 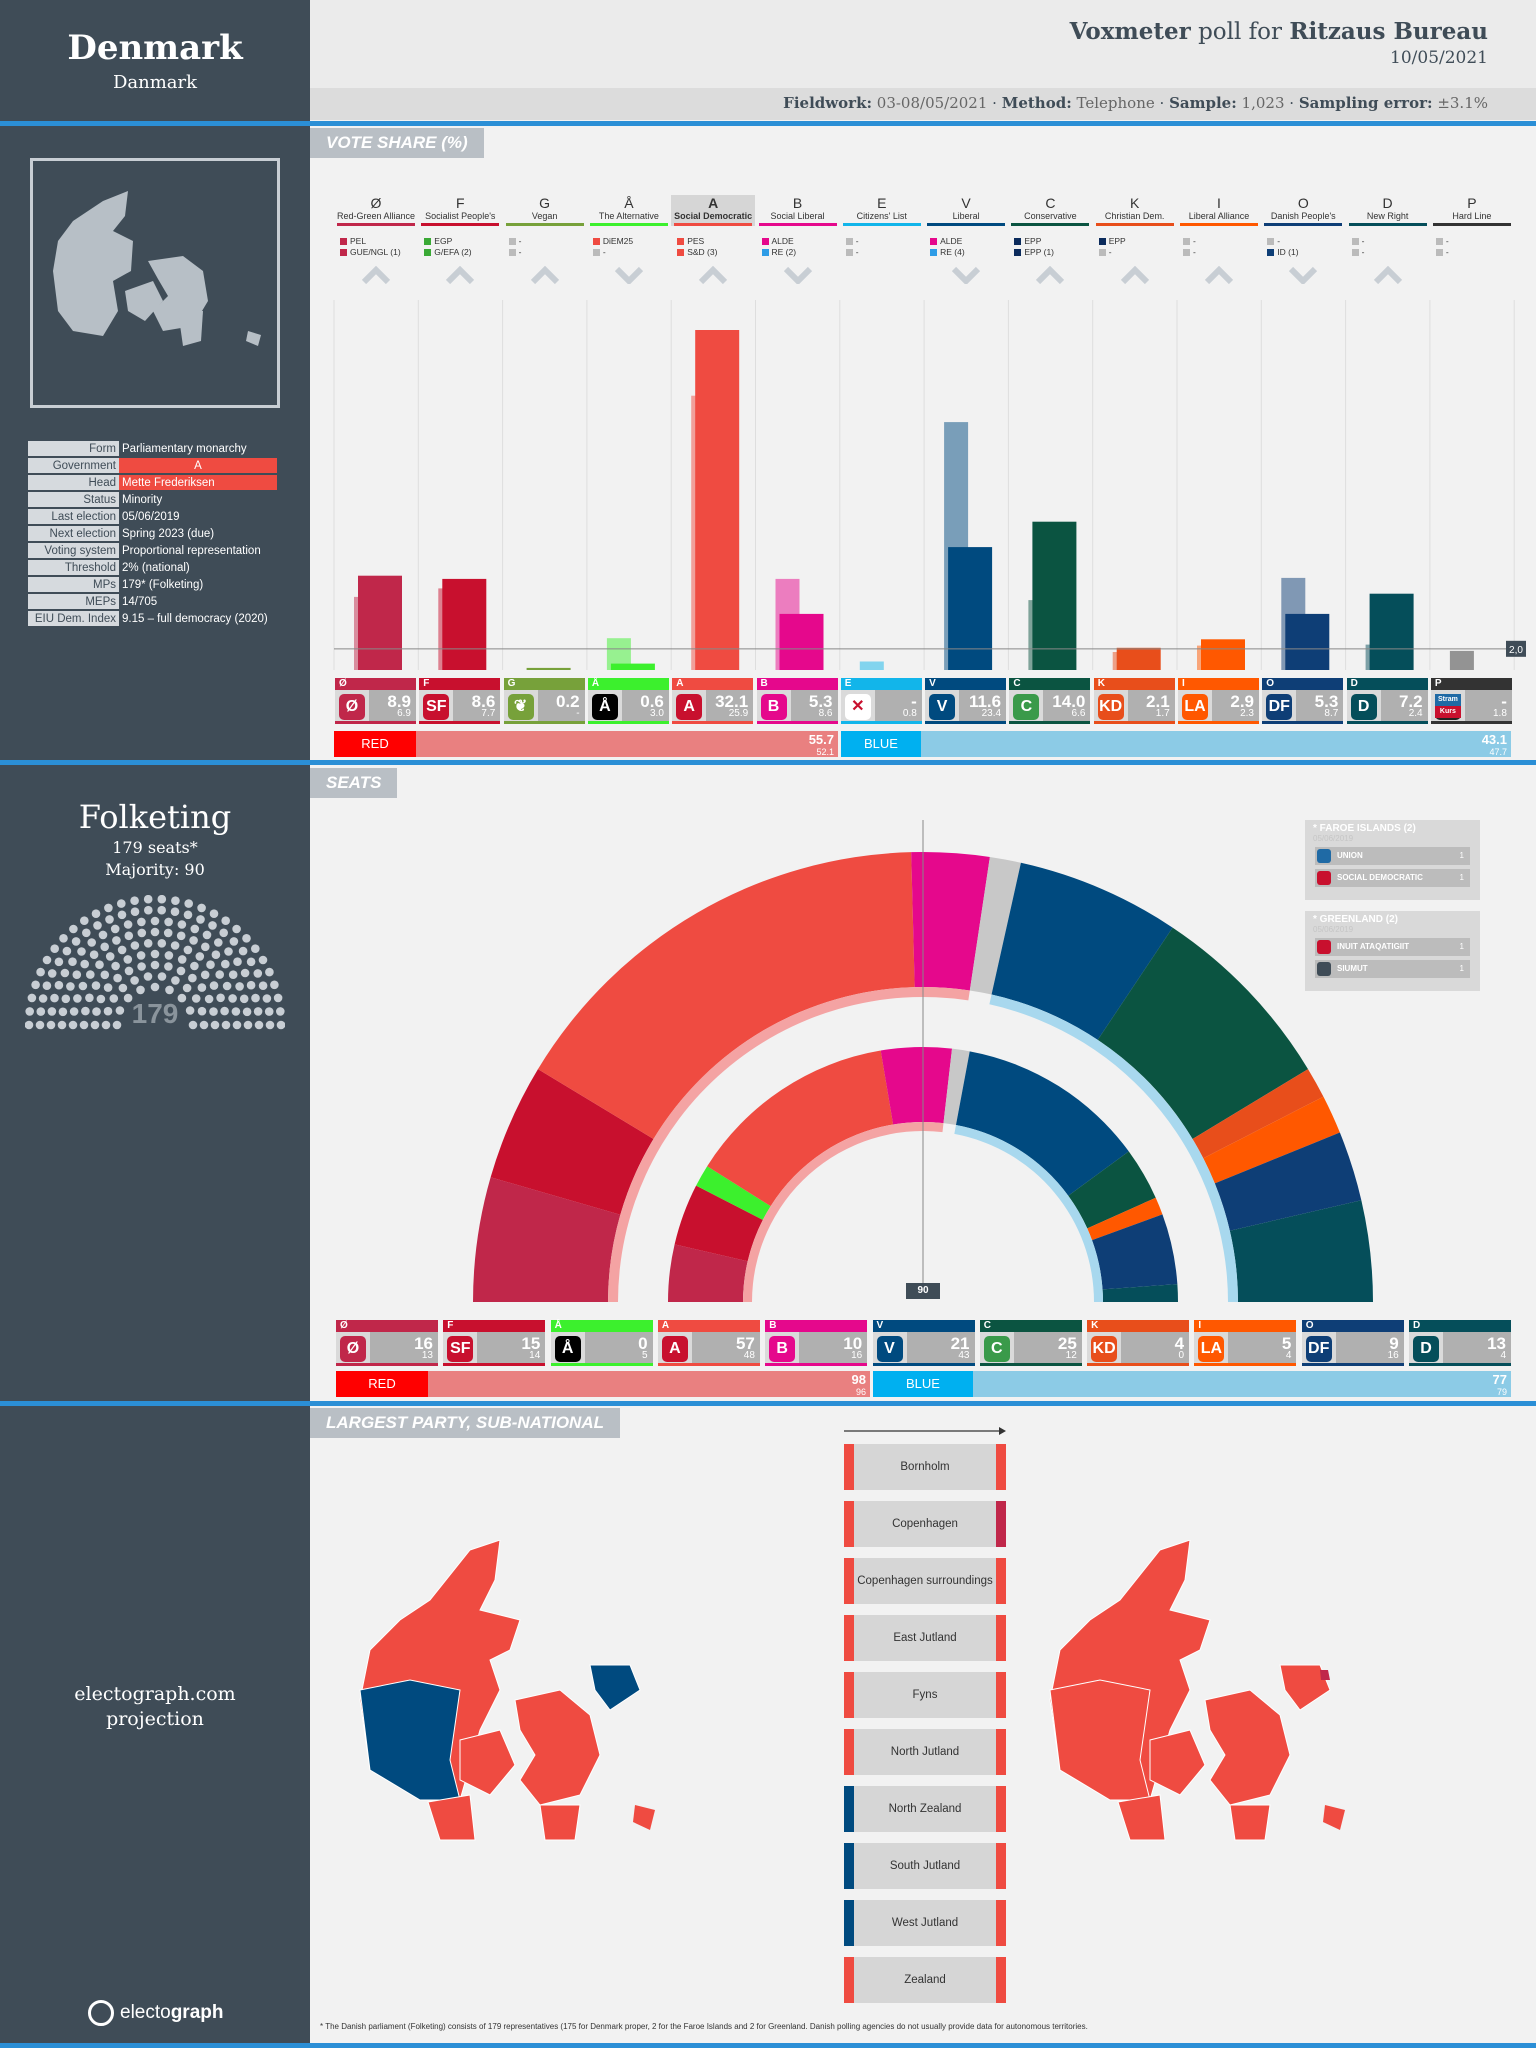 What do you see at coordinates (643, 1343) in the screenshot?
I see `card-value: 0` at bounding box center [643, 1343].